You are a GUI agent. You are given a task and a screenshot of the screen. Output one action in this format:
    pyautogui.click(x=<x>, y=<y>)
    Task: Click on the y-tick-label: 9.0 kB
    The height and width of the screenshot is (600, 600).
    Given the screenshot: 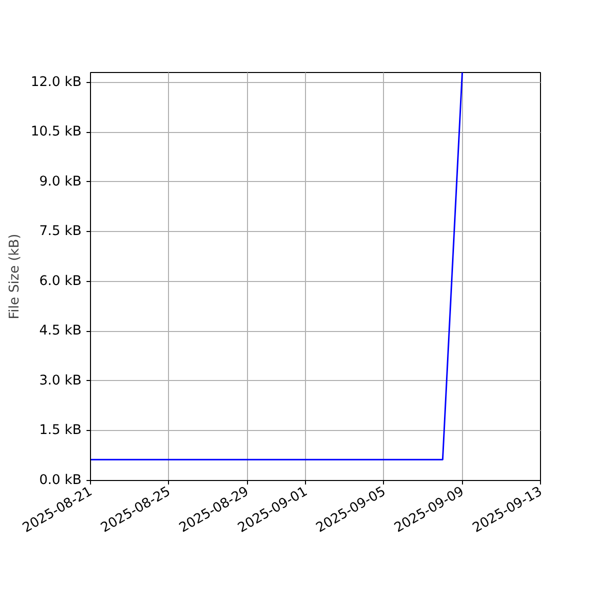 What is the action you would take?
    pyautogui.click(x=60, y=182)
    